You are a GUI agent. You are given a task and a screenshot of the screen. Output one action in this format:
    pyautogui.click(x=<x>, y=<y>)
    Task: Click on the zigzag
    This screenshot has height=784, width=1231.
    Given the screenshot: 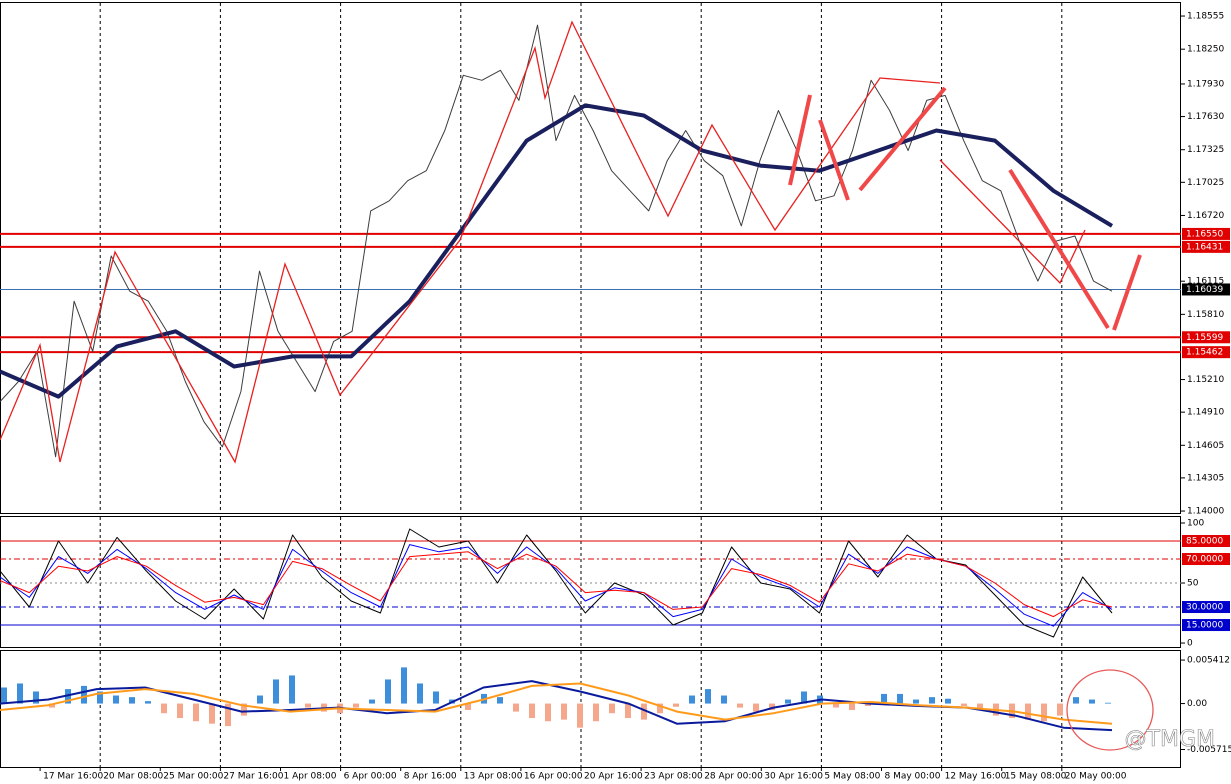 What is the action you would take?
    pyautogui.click(x=1012, y=222)
    